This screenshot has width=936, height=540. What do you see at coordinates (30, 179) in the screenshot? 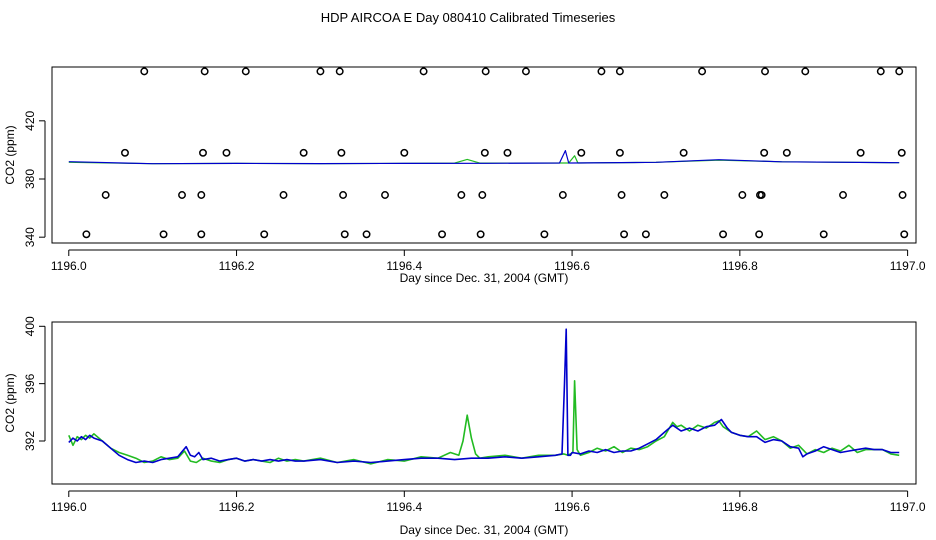
I see `top-y-tick-label: 380` at bounding box center [30, 179].